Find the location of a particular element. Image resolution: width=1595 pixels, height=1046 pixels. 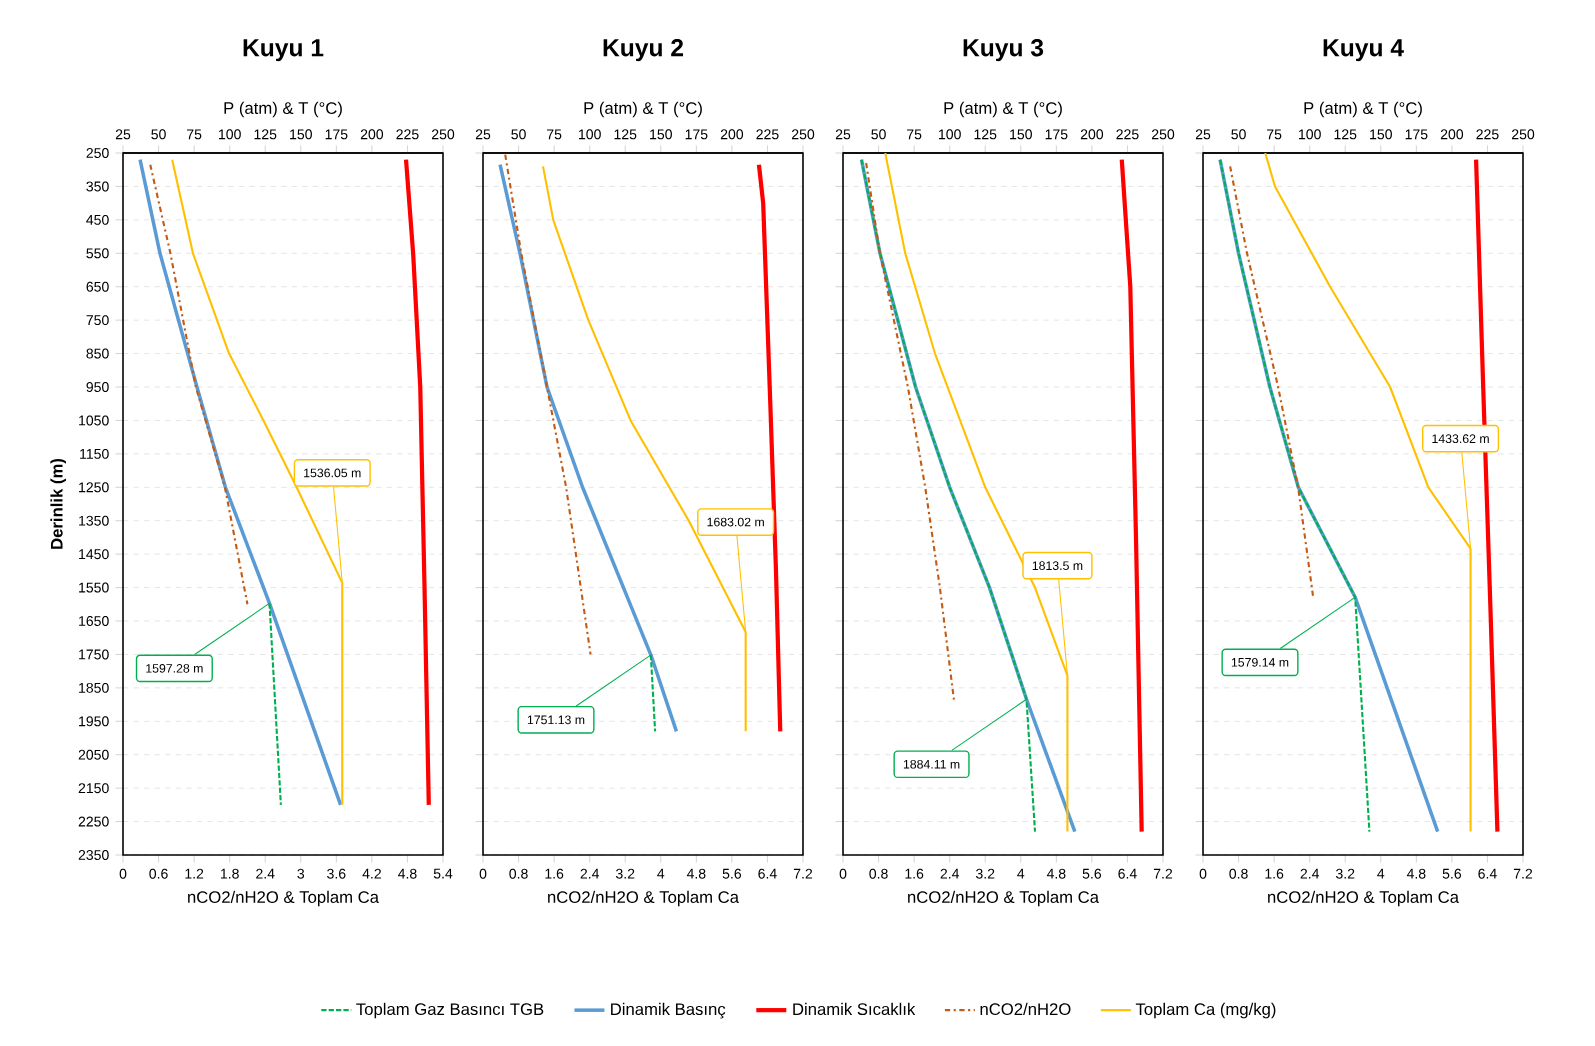

y-tick-label: 850 is located at coordinates (97, 353).